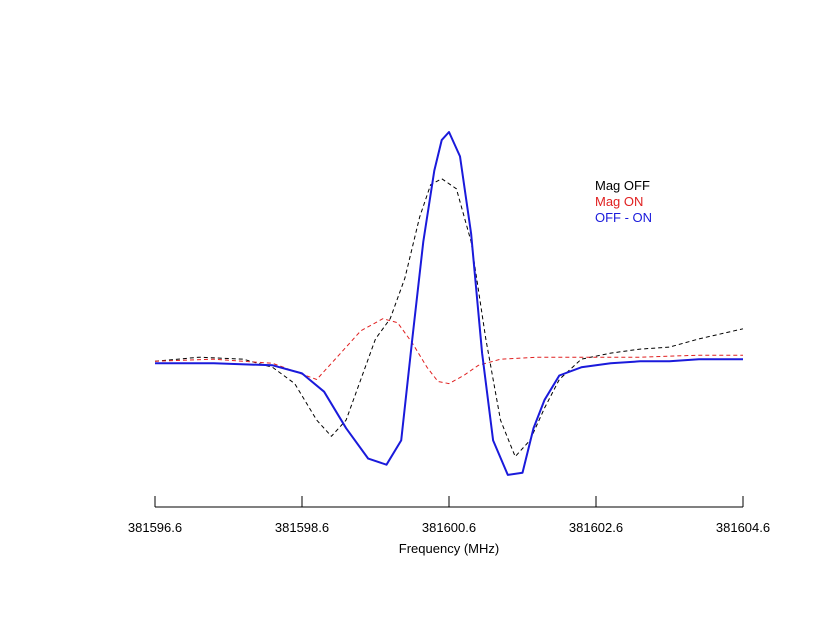 This screenshot has width=830, height=642. I want to click on x-ticks: 381596.6 381598.6 381600.6 381602.6 381604.6, so click(449, 515).